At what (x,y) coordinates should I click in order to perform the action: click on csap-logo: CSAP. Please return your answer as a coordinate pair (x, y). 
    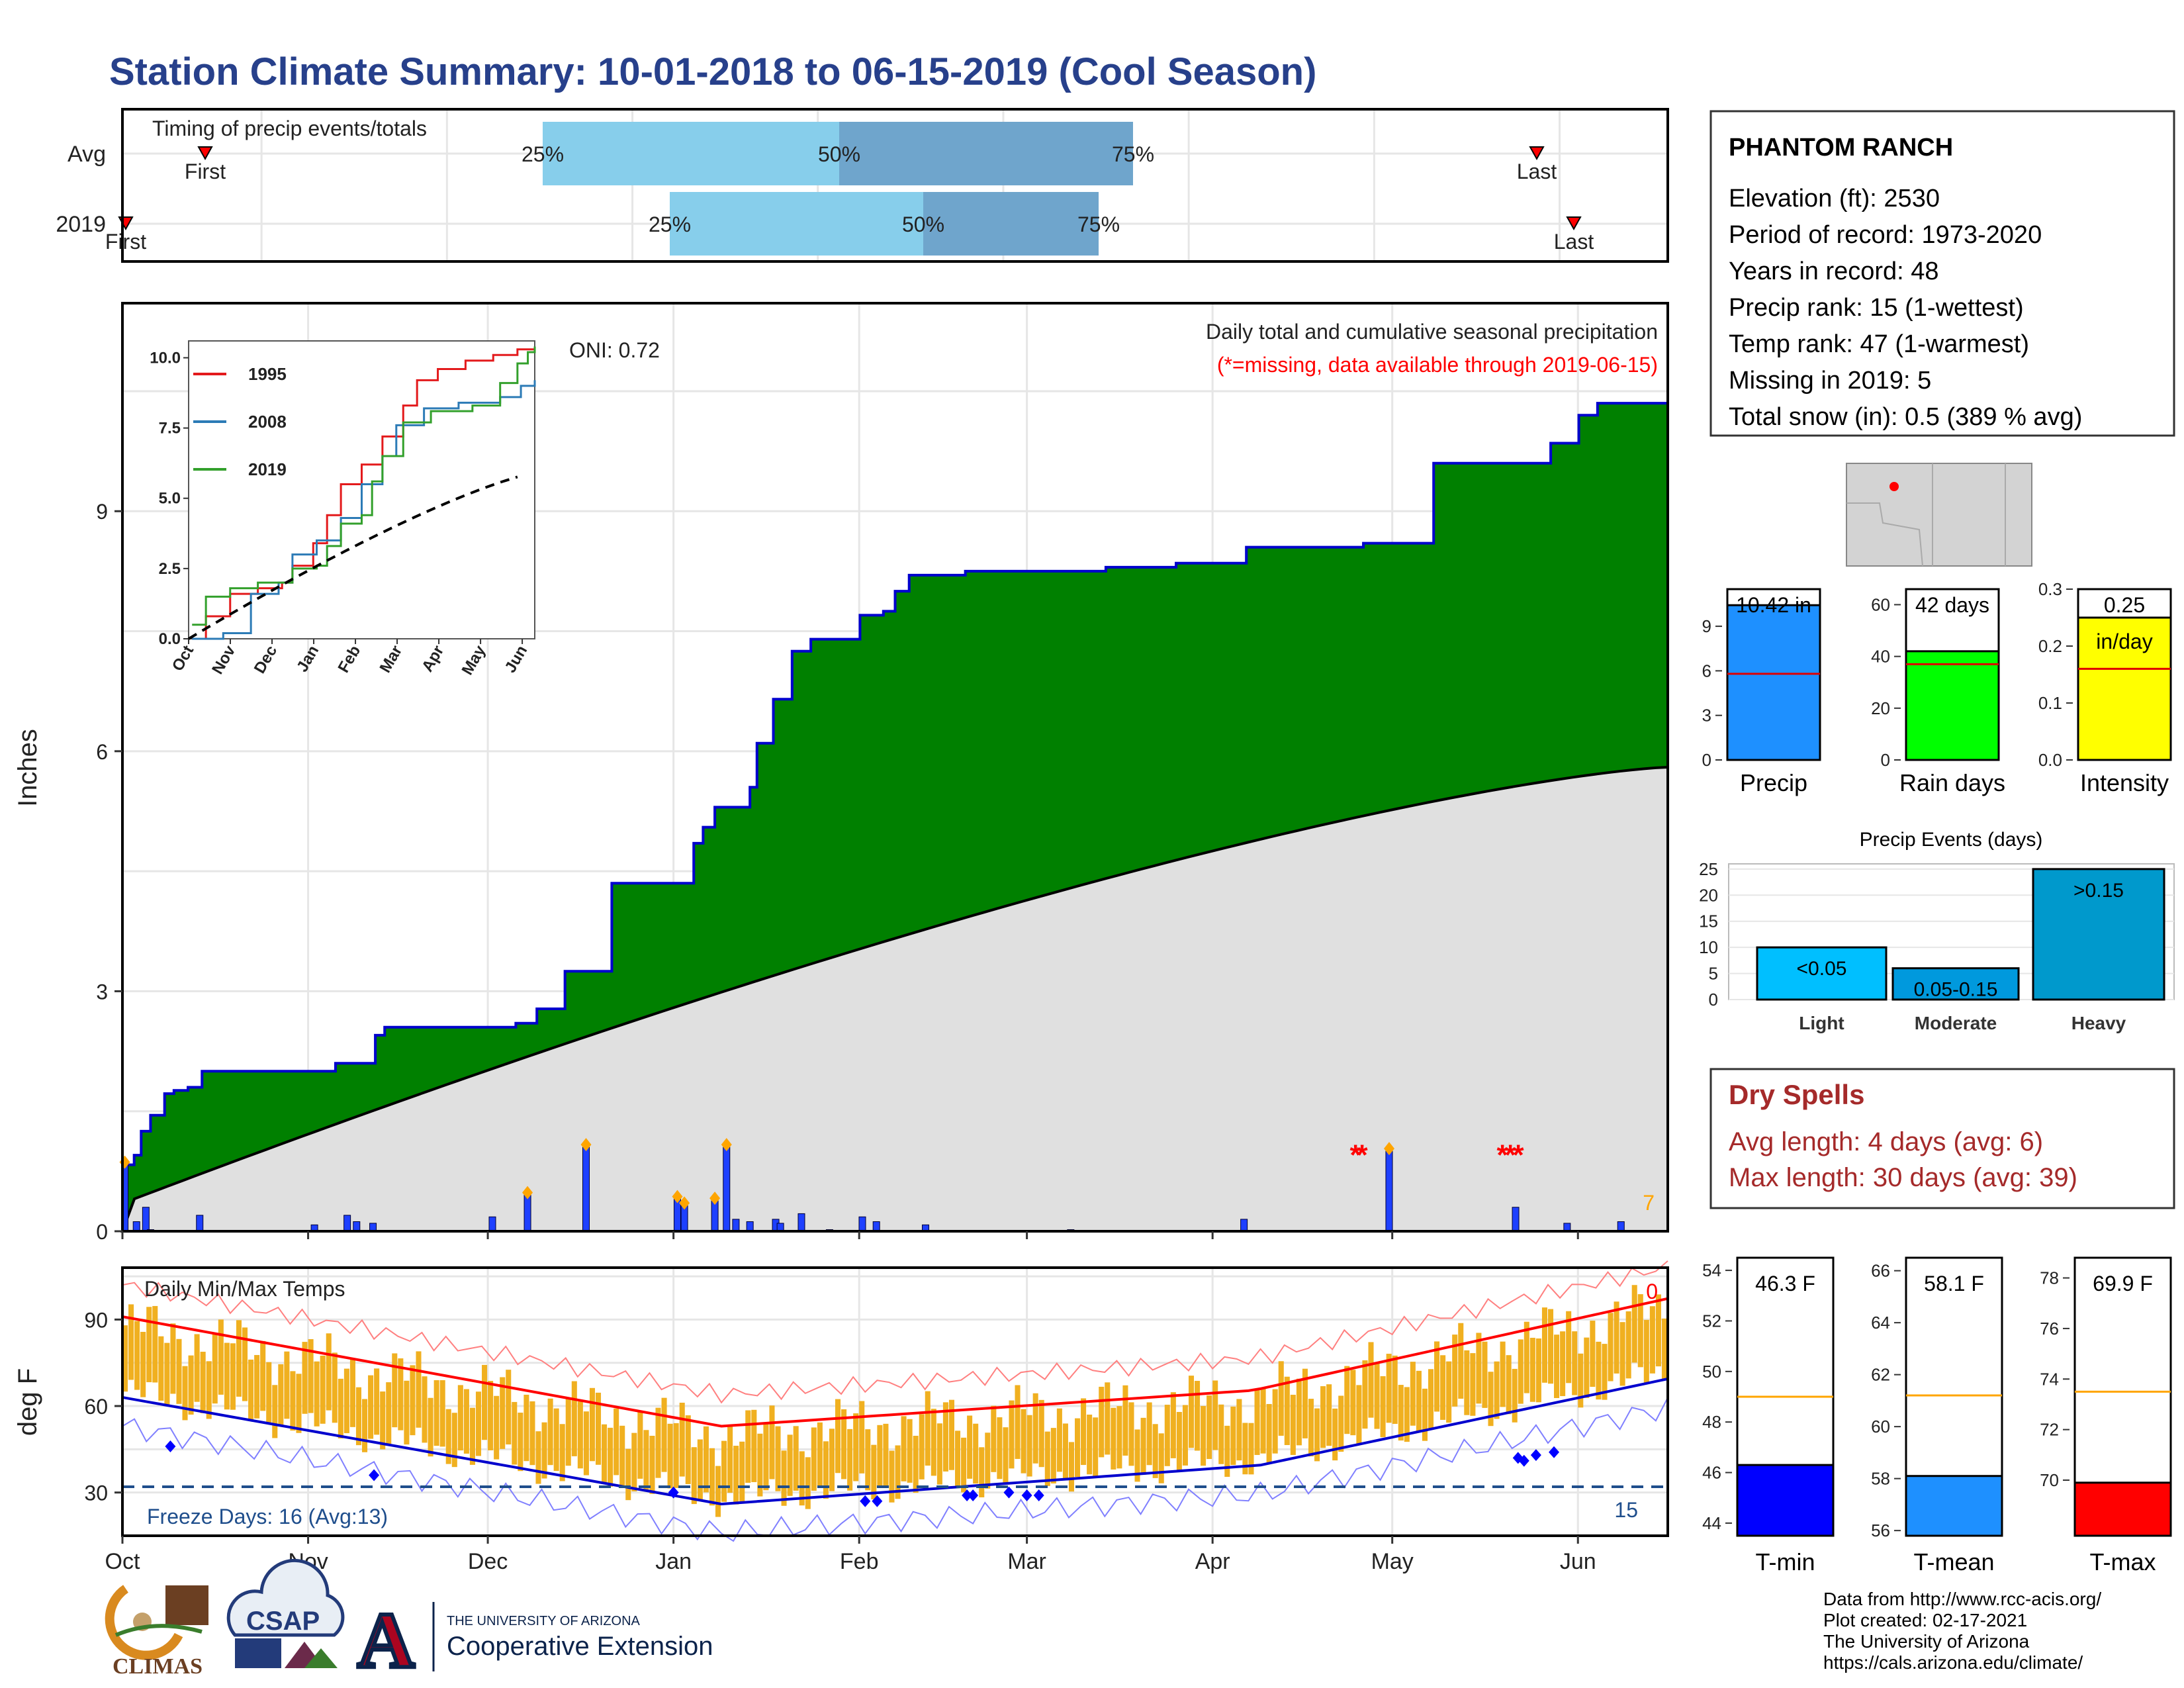
    Looking at the image, I should click on (285, 1613).